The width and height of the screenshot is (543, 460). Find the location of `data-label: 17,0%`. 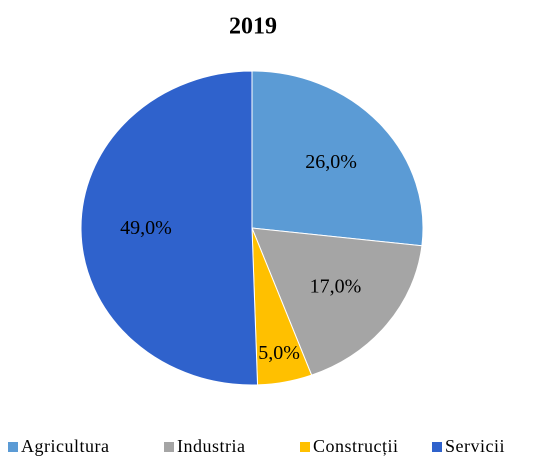

data-label: 17,0% is located at coordinates (336, 287).